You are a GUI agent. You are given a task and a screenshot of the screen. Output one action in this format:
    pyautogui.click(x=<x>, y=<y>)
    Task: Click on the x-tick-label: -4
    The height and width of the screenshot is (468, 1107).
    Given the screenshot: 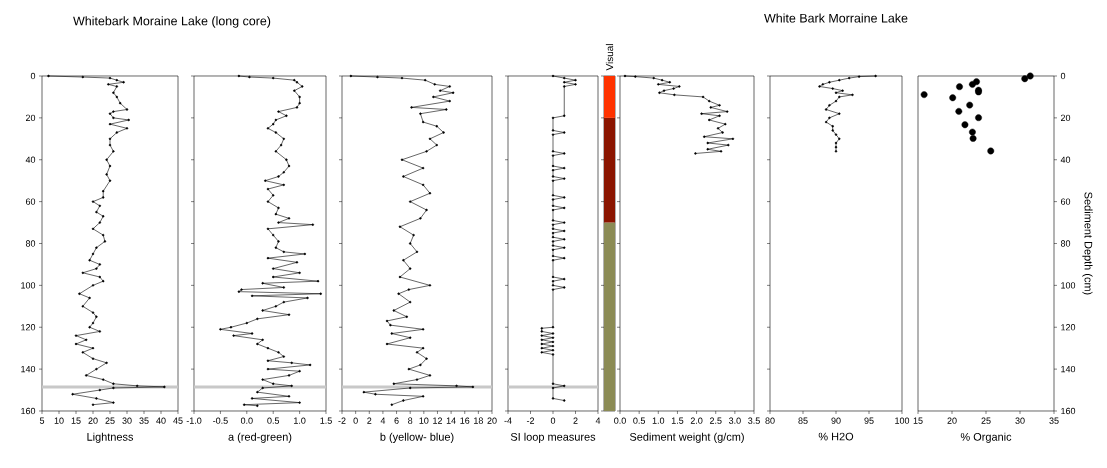 What is the action you would take?
    pyautogui.click(x=508, y=420)
    